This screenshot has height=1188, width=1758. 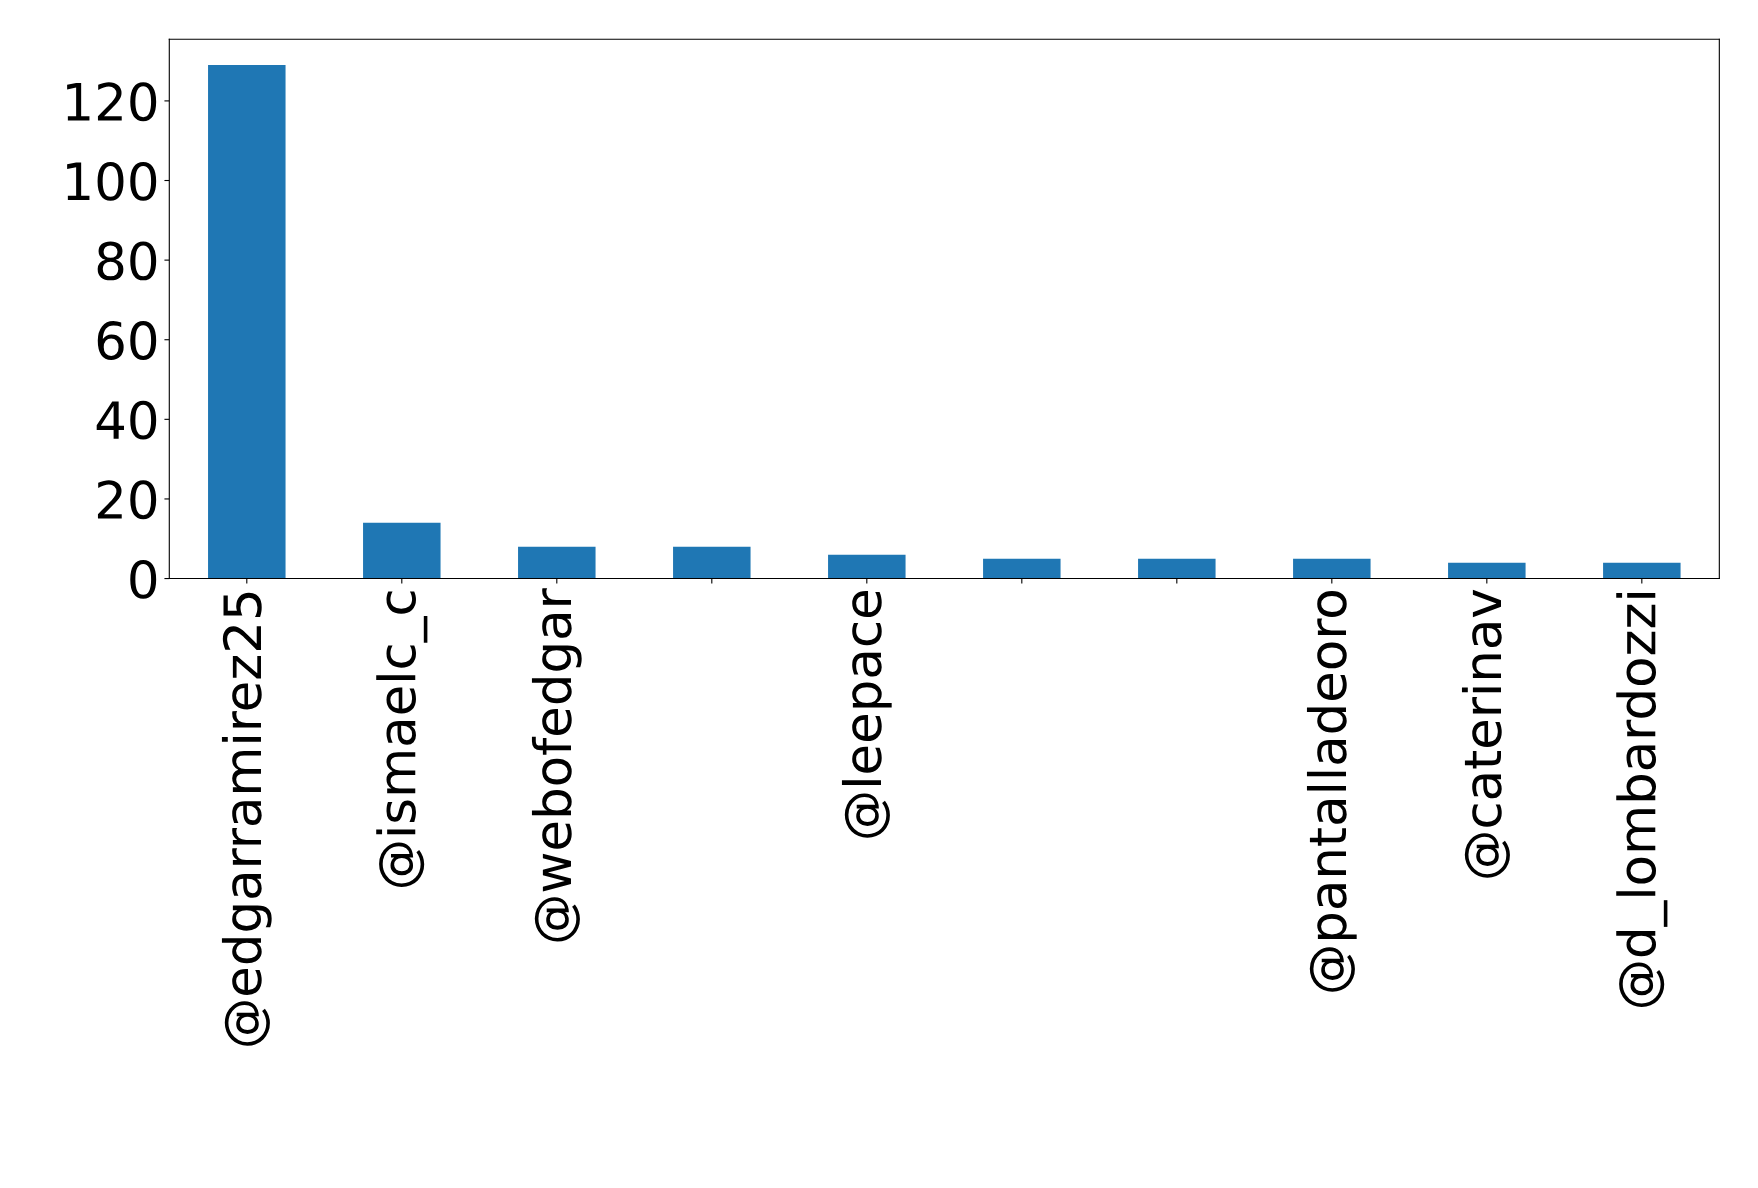 What do you see at coordinates (556, 765) in the screenshot?
I see `x-tick-label: @webofedgar` at bounding box center [556, 765].